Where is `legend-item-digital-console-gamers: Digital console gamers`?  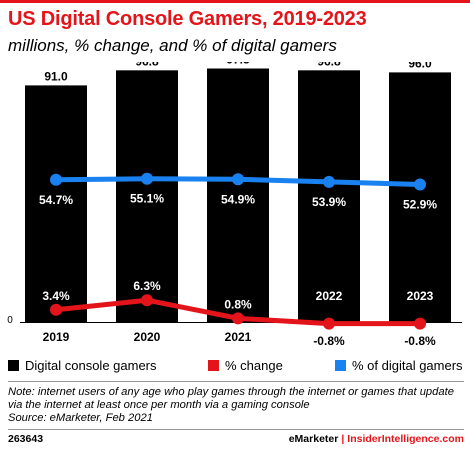 legend-item-digital-console-gamers: Digital console gamers is located at coordinates (82, 365).